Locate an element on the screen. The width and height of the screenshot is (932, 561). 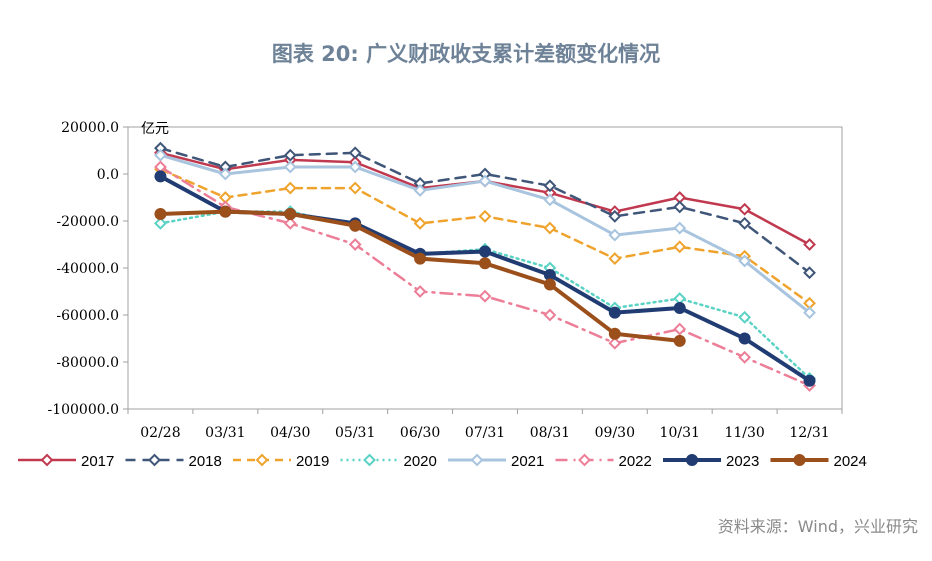
legend-item-2018: 2018 is located at coordinates (173, 461).